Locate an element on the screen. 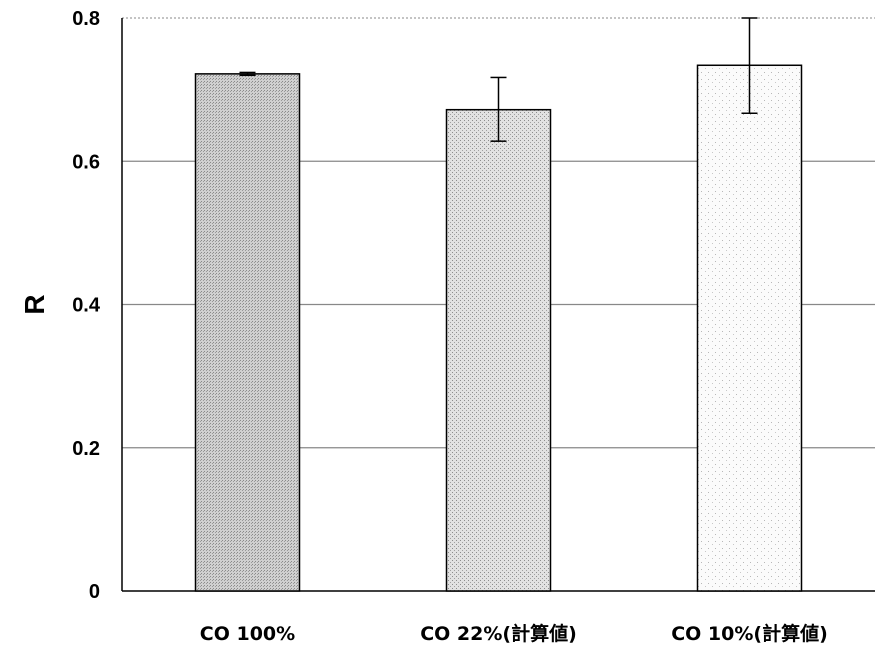 The width and height of the screenshot is (875, 650). y-tick-label: 0 is located at coordinates (94, 592).